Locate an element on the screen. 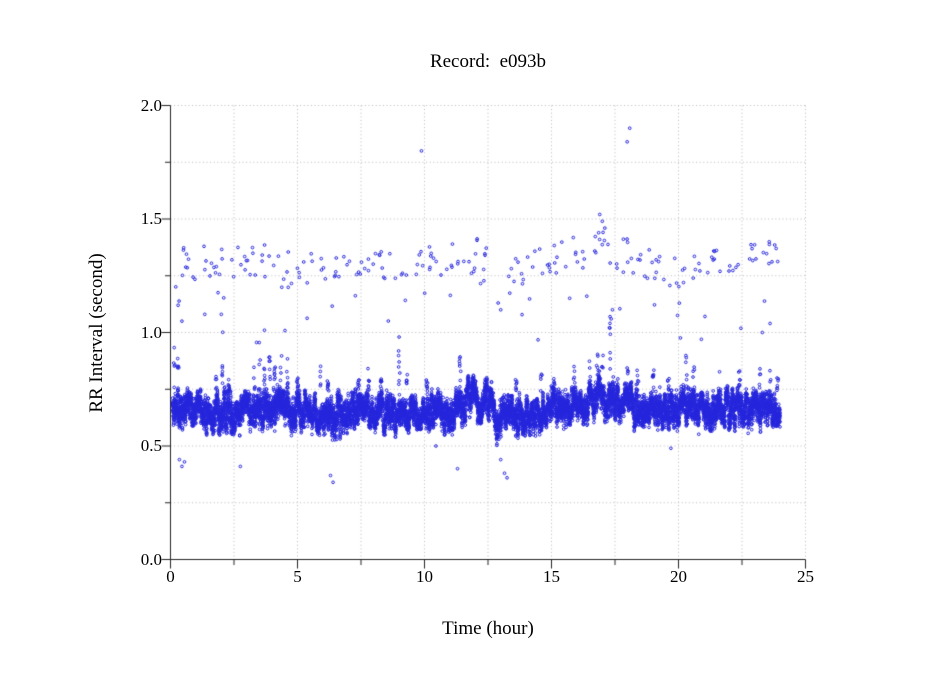 The image size is (949, 697). y-tick-label: 0.0 is located at coordinates (151, 559).